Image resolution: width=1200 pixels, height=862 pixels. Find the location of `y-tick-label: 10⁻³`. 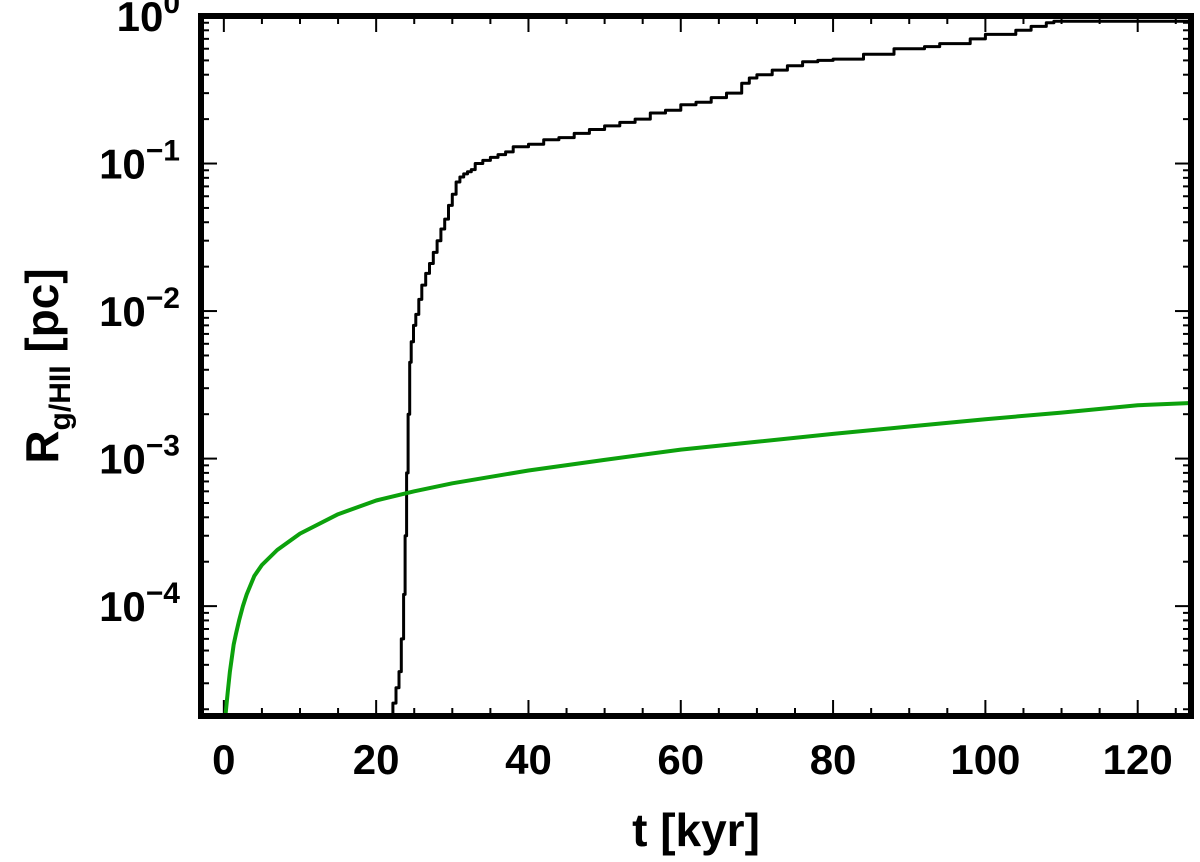

y-tick-label: 10⁻³ is located at coordinates (139, 456).